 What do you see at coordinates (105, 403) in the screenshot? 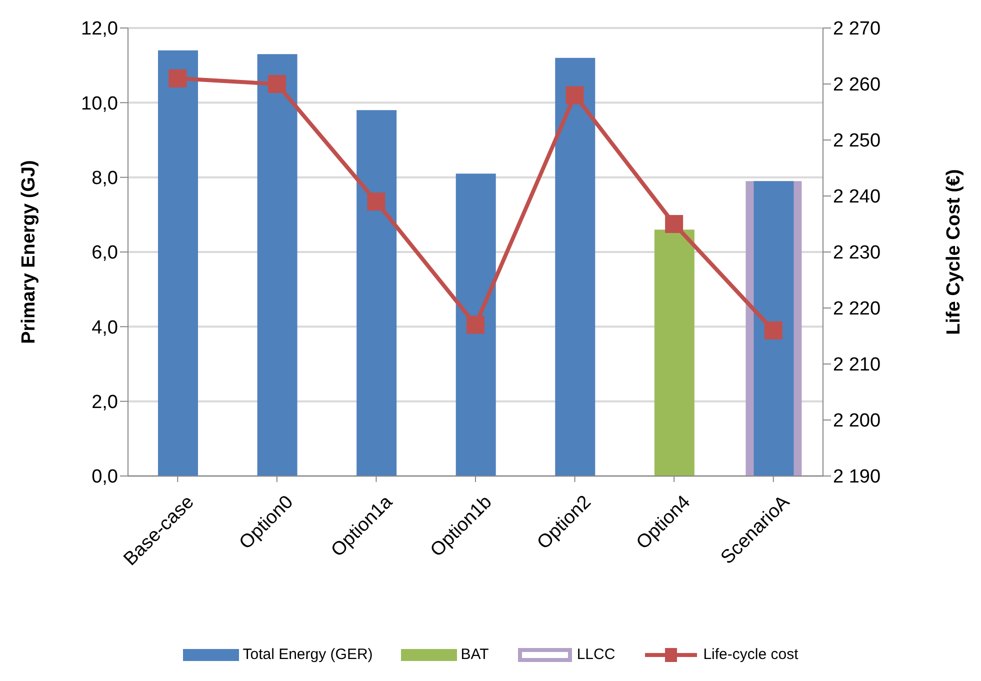
I see `y-tick-label: 2,0` at bounding box center [105, 403].